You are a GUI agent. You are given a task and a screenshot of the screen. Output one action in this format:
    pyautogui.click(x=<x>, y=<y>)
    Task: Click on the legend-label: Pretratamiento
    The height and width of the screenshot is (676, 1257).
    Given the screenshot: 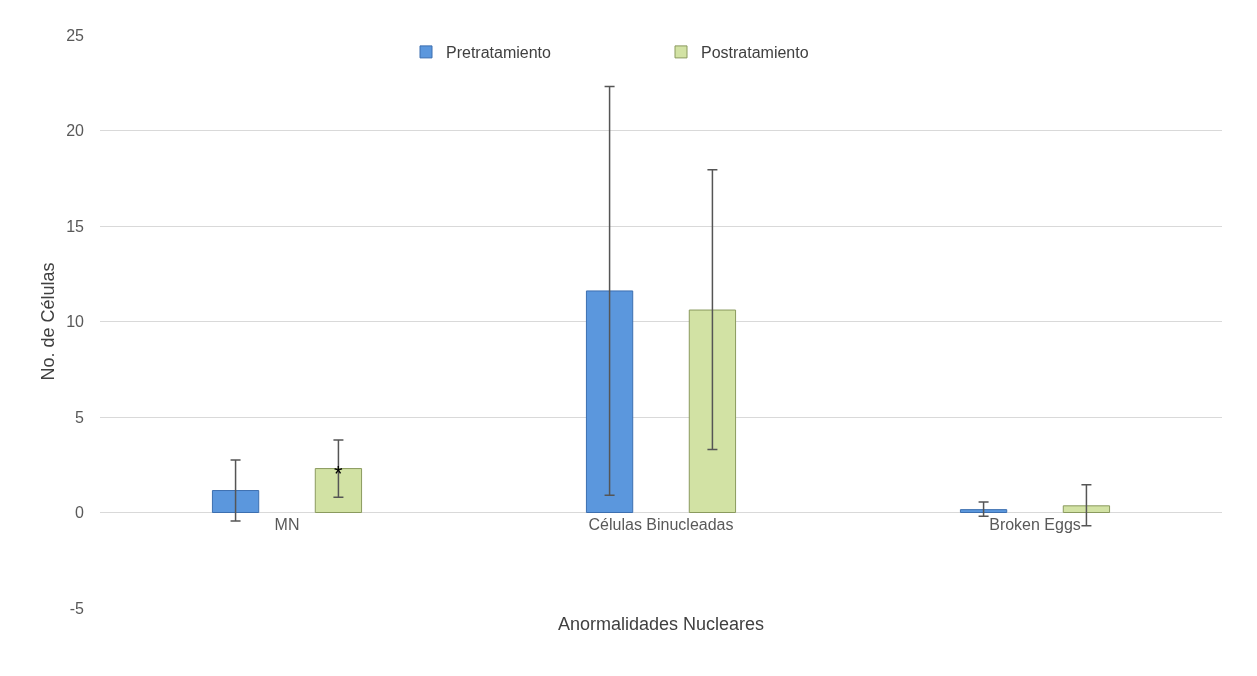 What is the action you would take?
    pyautogui.click(x=499, y=53)
    